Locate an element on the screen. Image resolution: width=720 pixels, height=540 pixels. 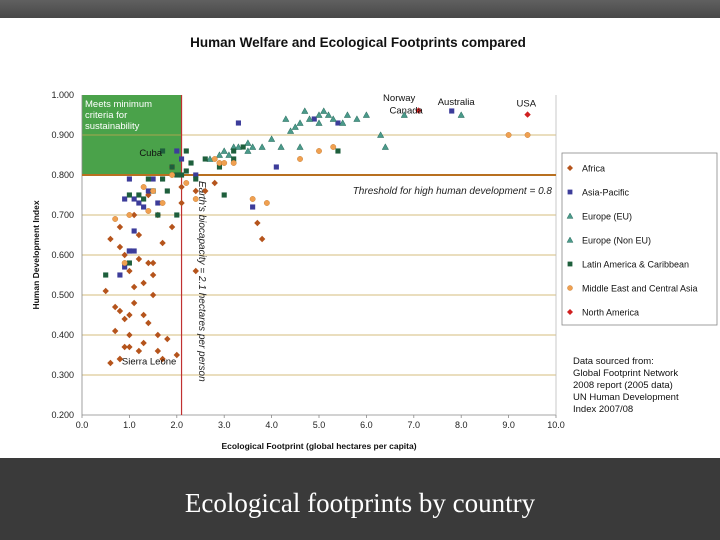
legend-entry-middle-east-and-central-asia: Middle East and Central Asia is located at coordinates (640, 289).